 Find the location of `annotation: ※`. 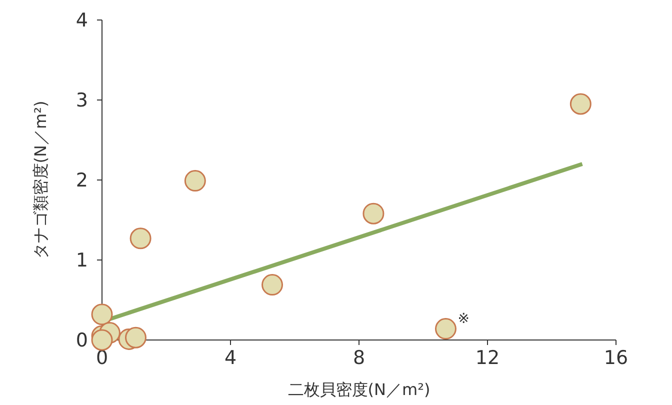

annotation: ※ is located at coordinates (464, 318).